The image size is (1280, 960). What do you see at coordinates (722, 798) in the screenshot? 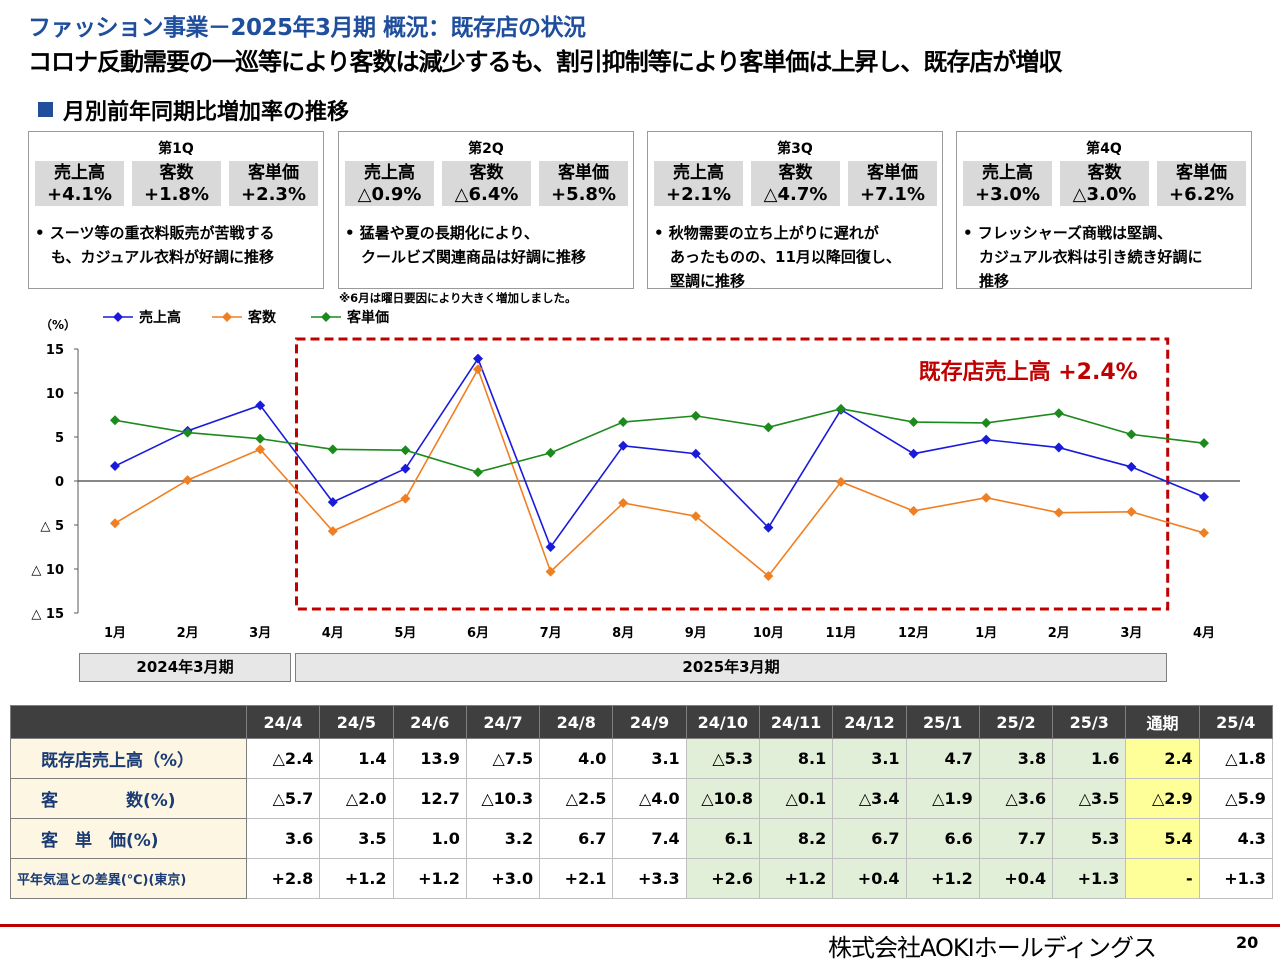
I see `table-cell: △10.8` at bounding box center [722, 798].